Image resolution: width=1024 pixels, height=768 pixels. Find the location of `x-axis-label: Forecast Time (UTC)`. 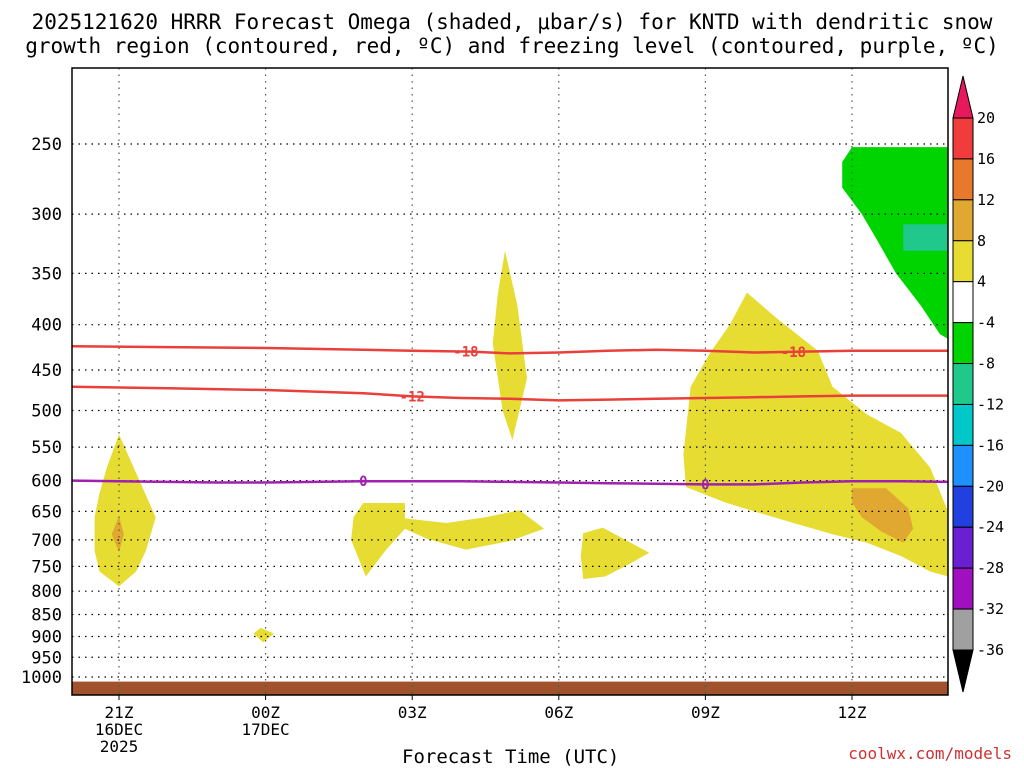

x-axis-label: Forecast Time (UTC) is located at coordinates (511, 757).